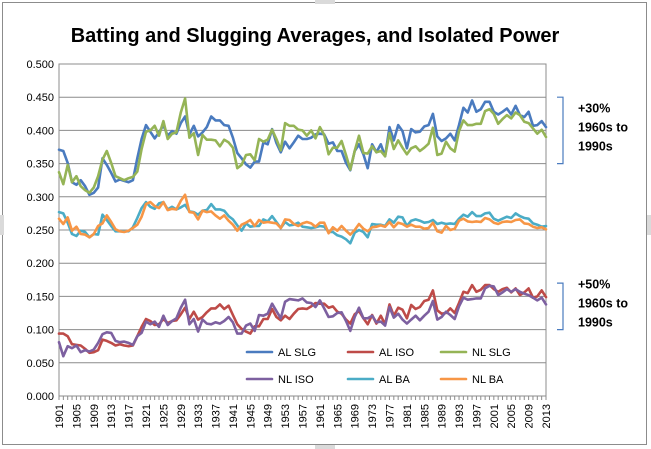 The height and width of the screenshot is (449, 651). I want to click on y-tick-label: 0.300, so click(40, 198).